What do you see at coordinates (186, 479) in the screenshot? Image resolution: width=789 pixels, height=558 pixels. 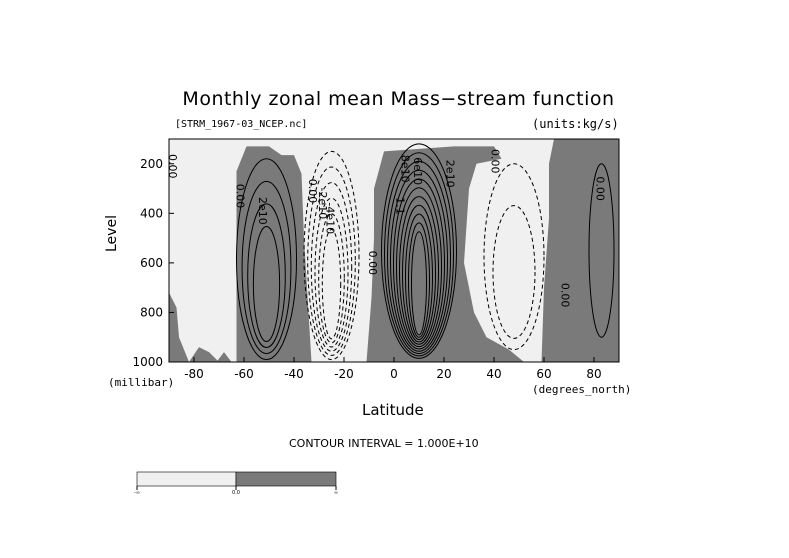 I see `colorbar-negative` at bounding box center [186, 479].